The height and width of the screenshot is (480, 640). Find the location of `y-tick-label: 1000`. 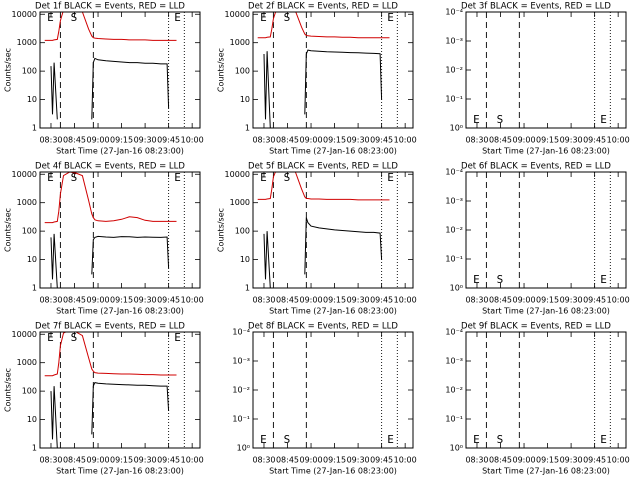

y-tick-label: 1000 is located at coordinates (240, 42).